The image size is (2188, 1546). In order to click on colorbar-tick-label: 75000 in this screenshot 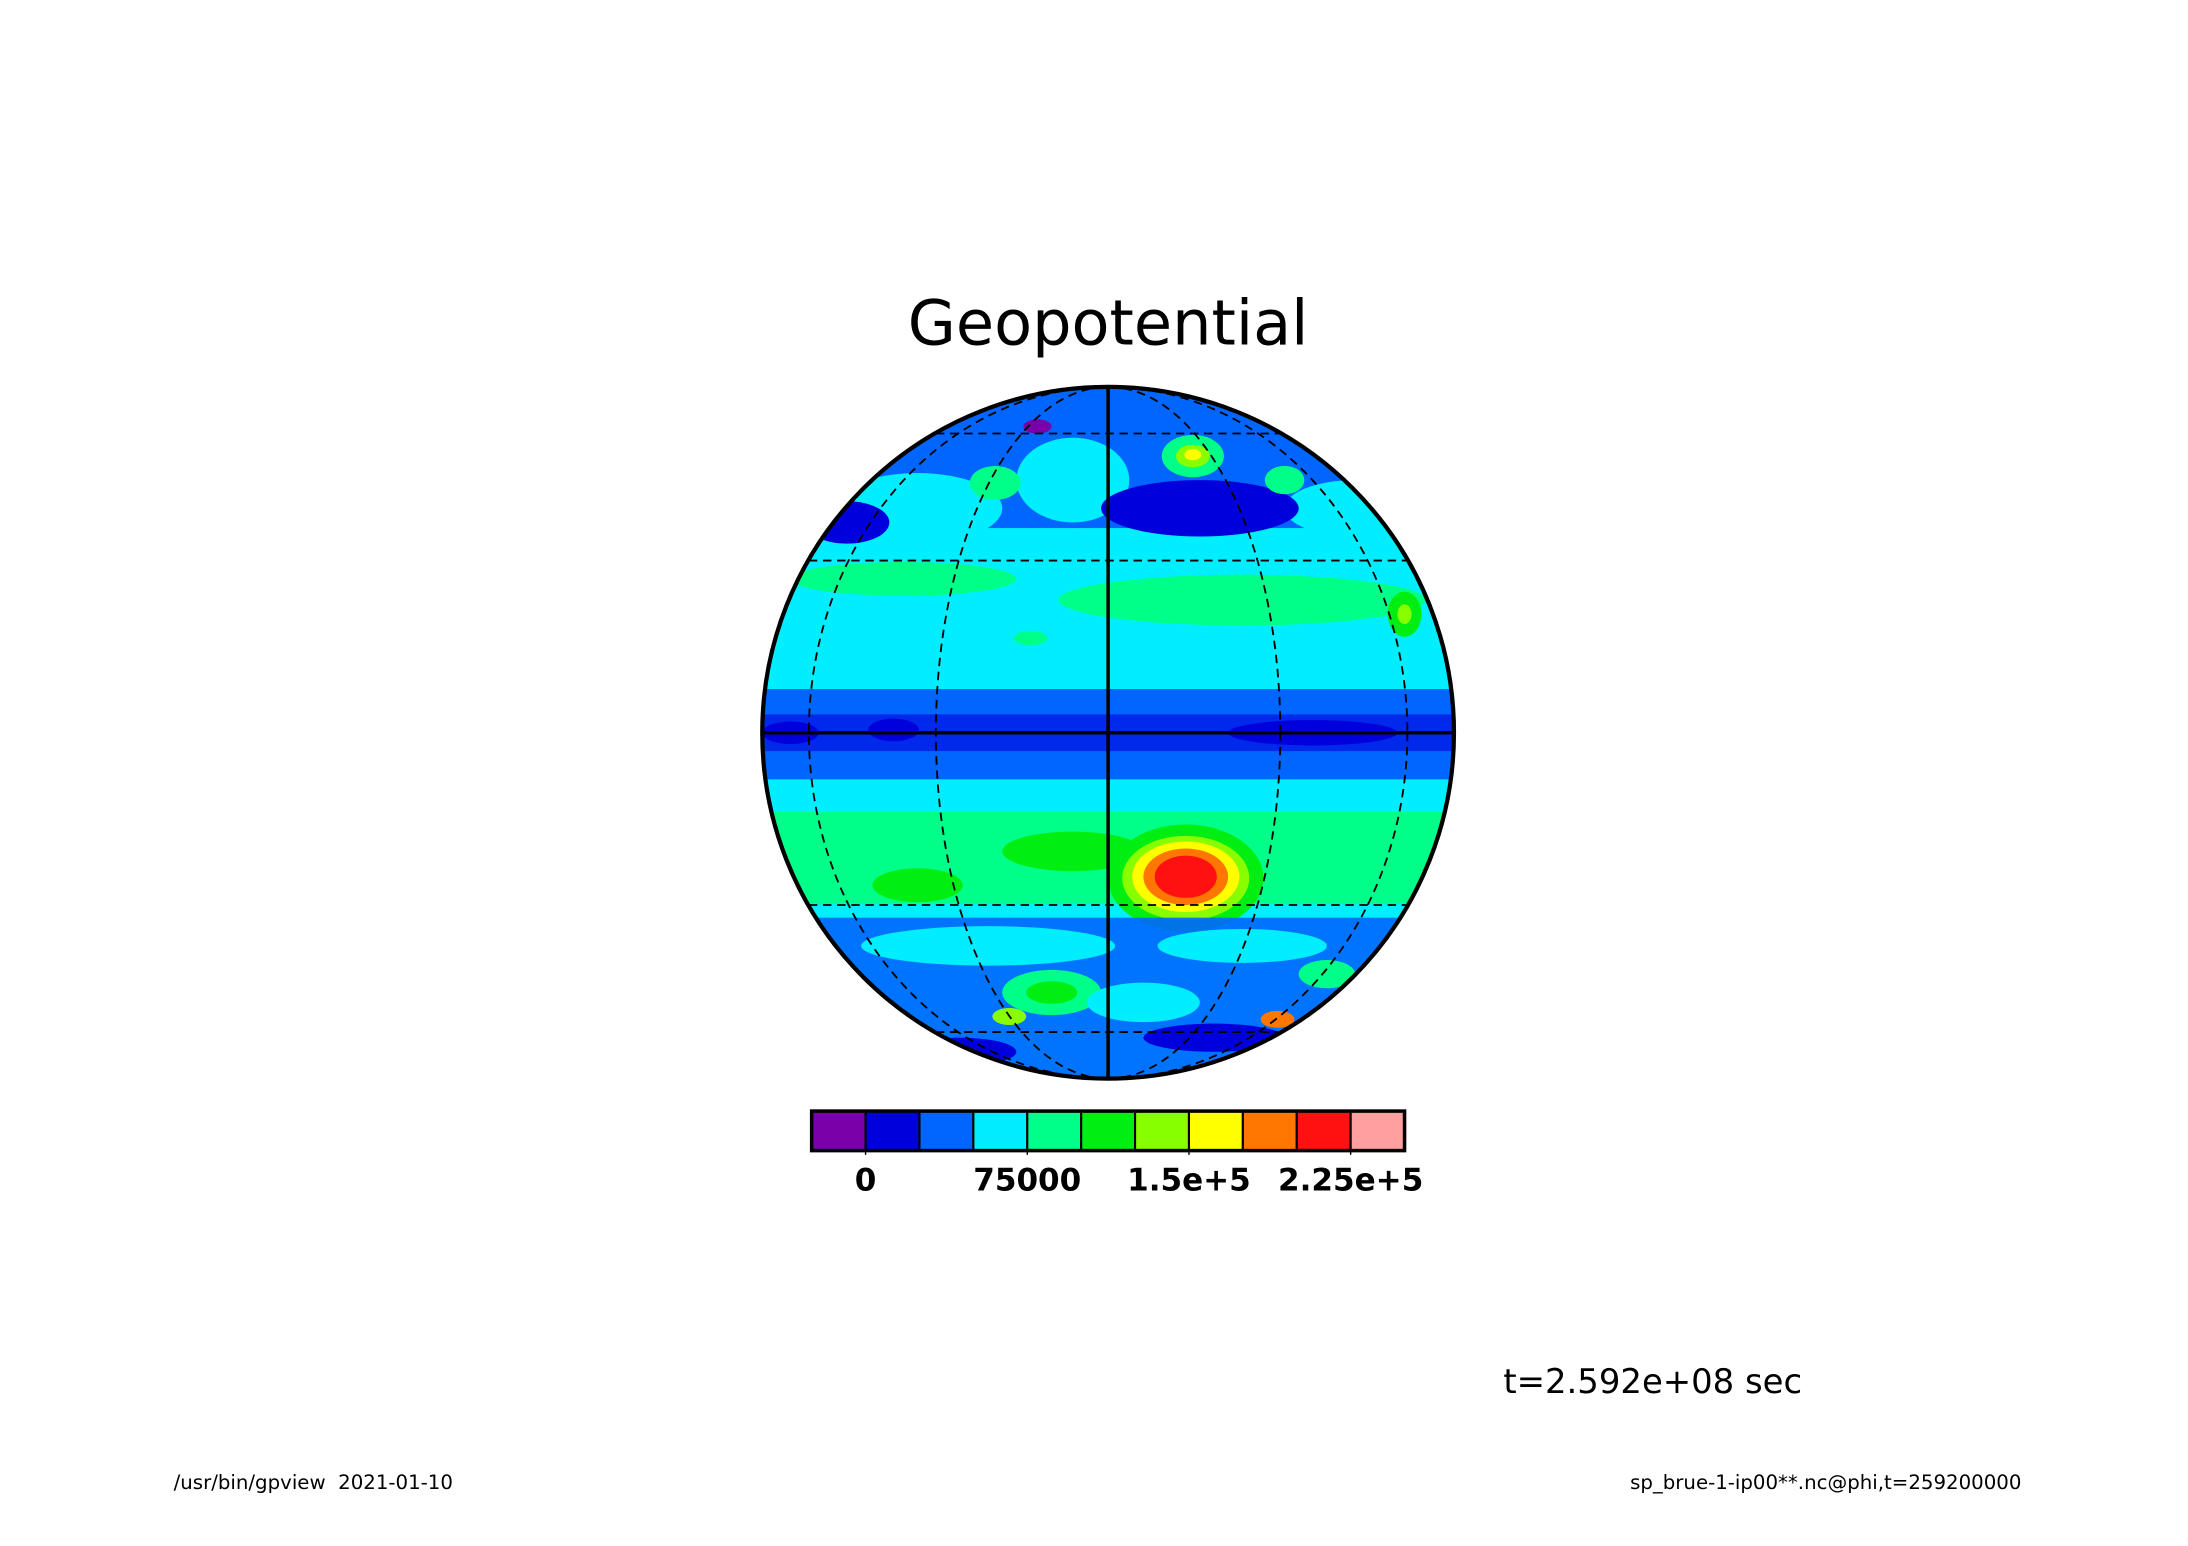, I will do `click(1027, 1181)`.